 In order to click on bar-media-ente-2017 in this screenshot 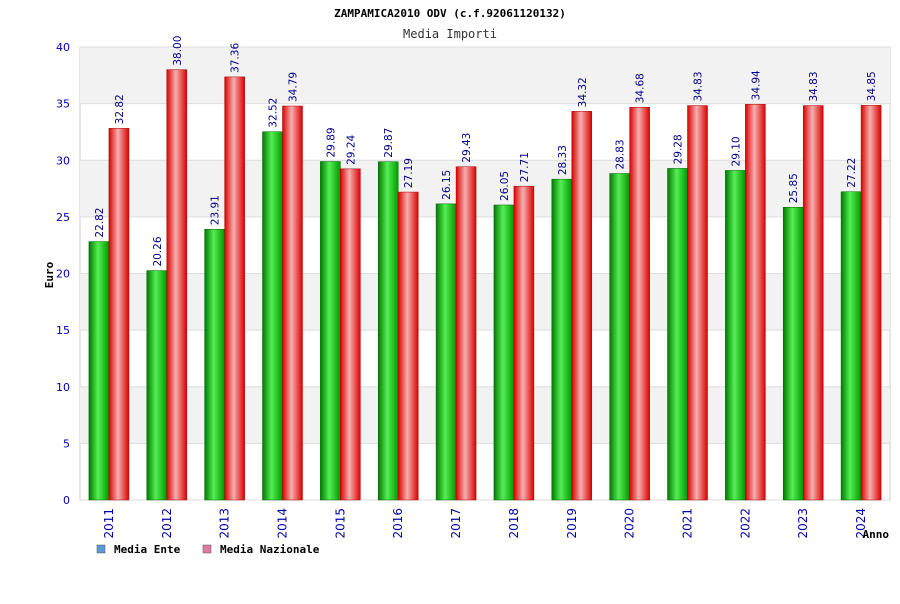, I will do `click(446, 352)`.